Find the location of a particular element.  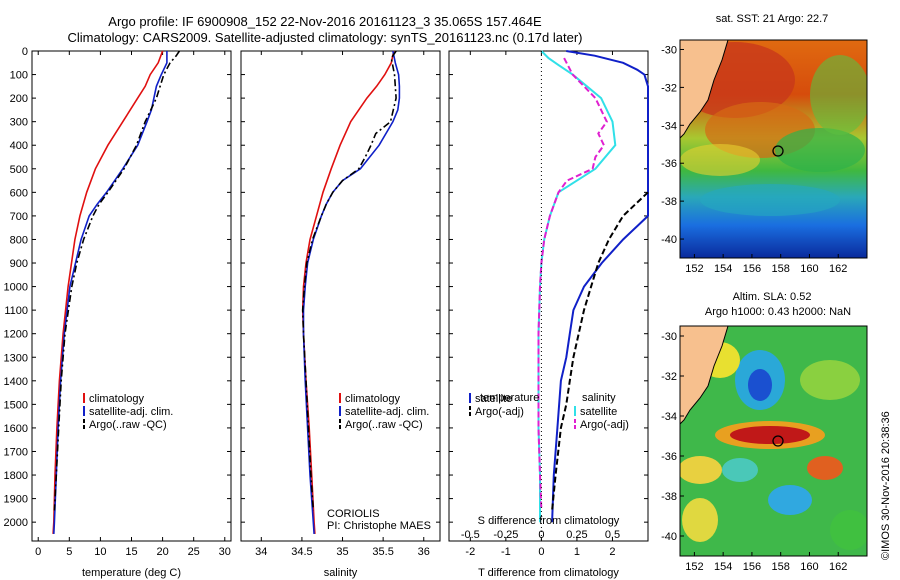

source-annotation: PI: Christophe MAES is located at coordinates (379, 526).